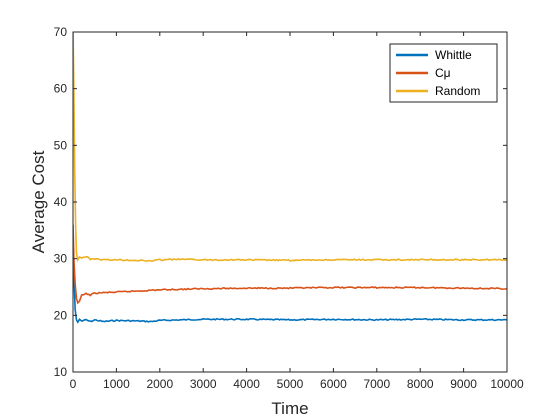 The height and width of the screenshot is (420, 560). Describe the element at coordinates (116, 384) in the screenshot. I see `x-tick-label: 1000` at that location.